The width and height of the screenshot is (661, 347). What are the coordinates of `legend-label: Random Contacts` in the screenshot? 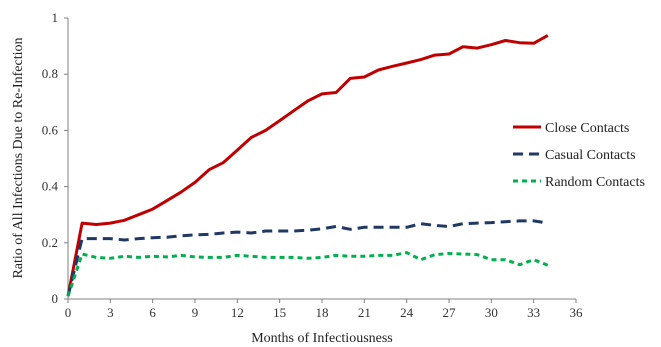 It's located at (595, 182).